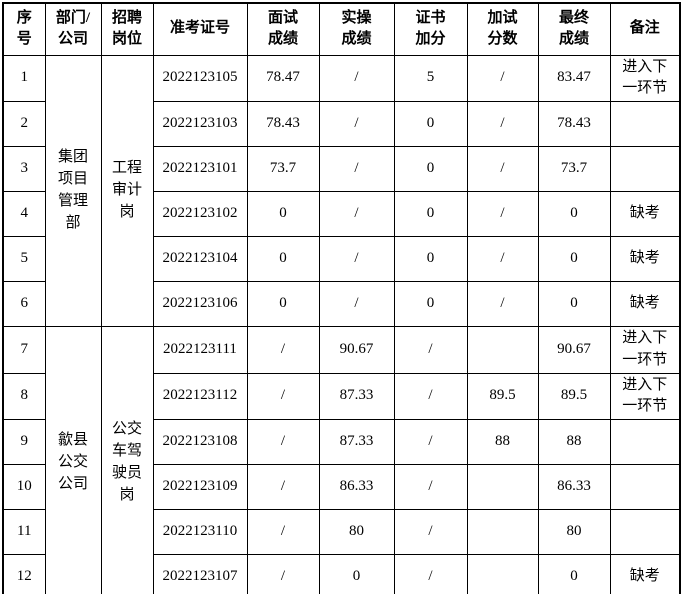 The image size is (681, 594). I want to click on cell-interview: 78.47, so click(283, 78).